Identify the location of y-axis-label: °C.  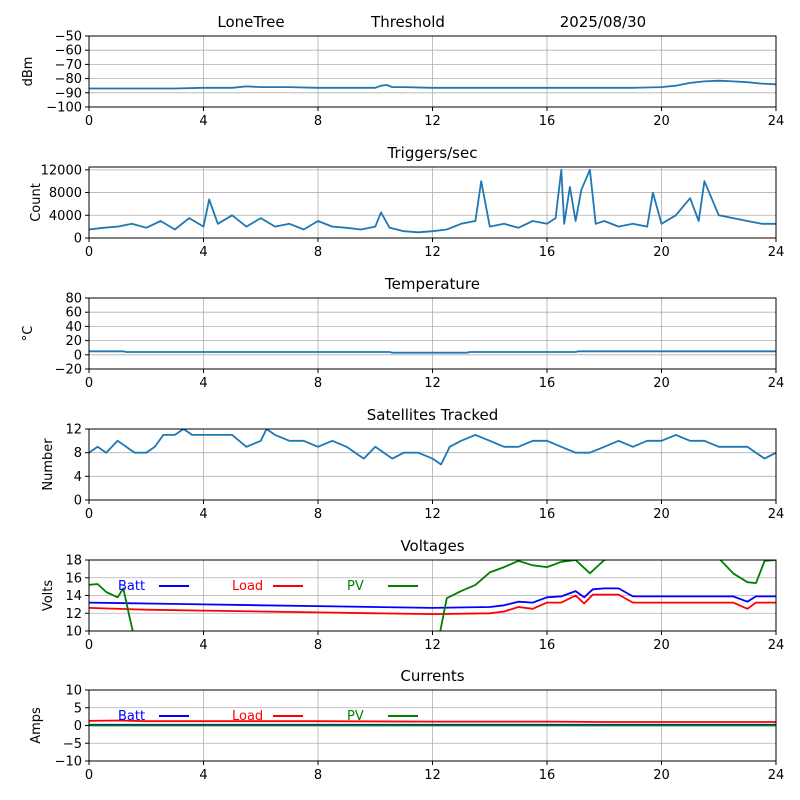
(28, 334).